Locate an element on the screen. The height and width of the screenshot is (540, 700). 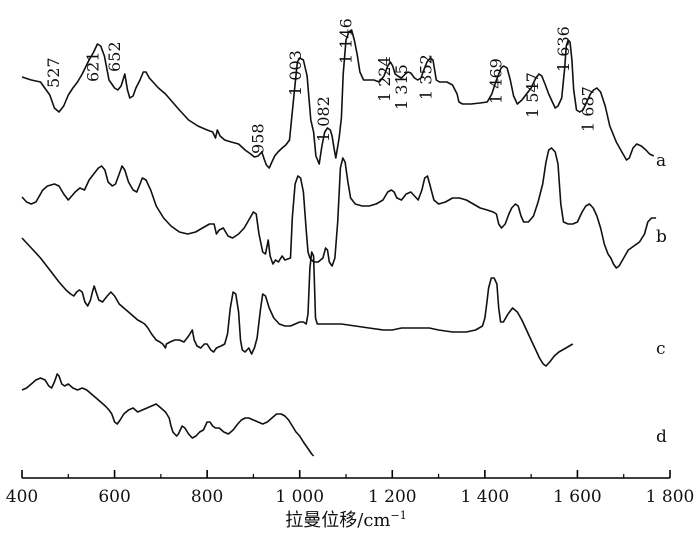
peak-label: 1 082 is located at coordinates (323, 119).